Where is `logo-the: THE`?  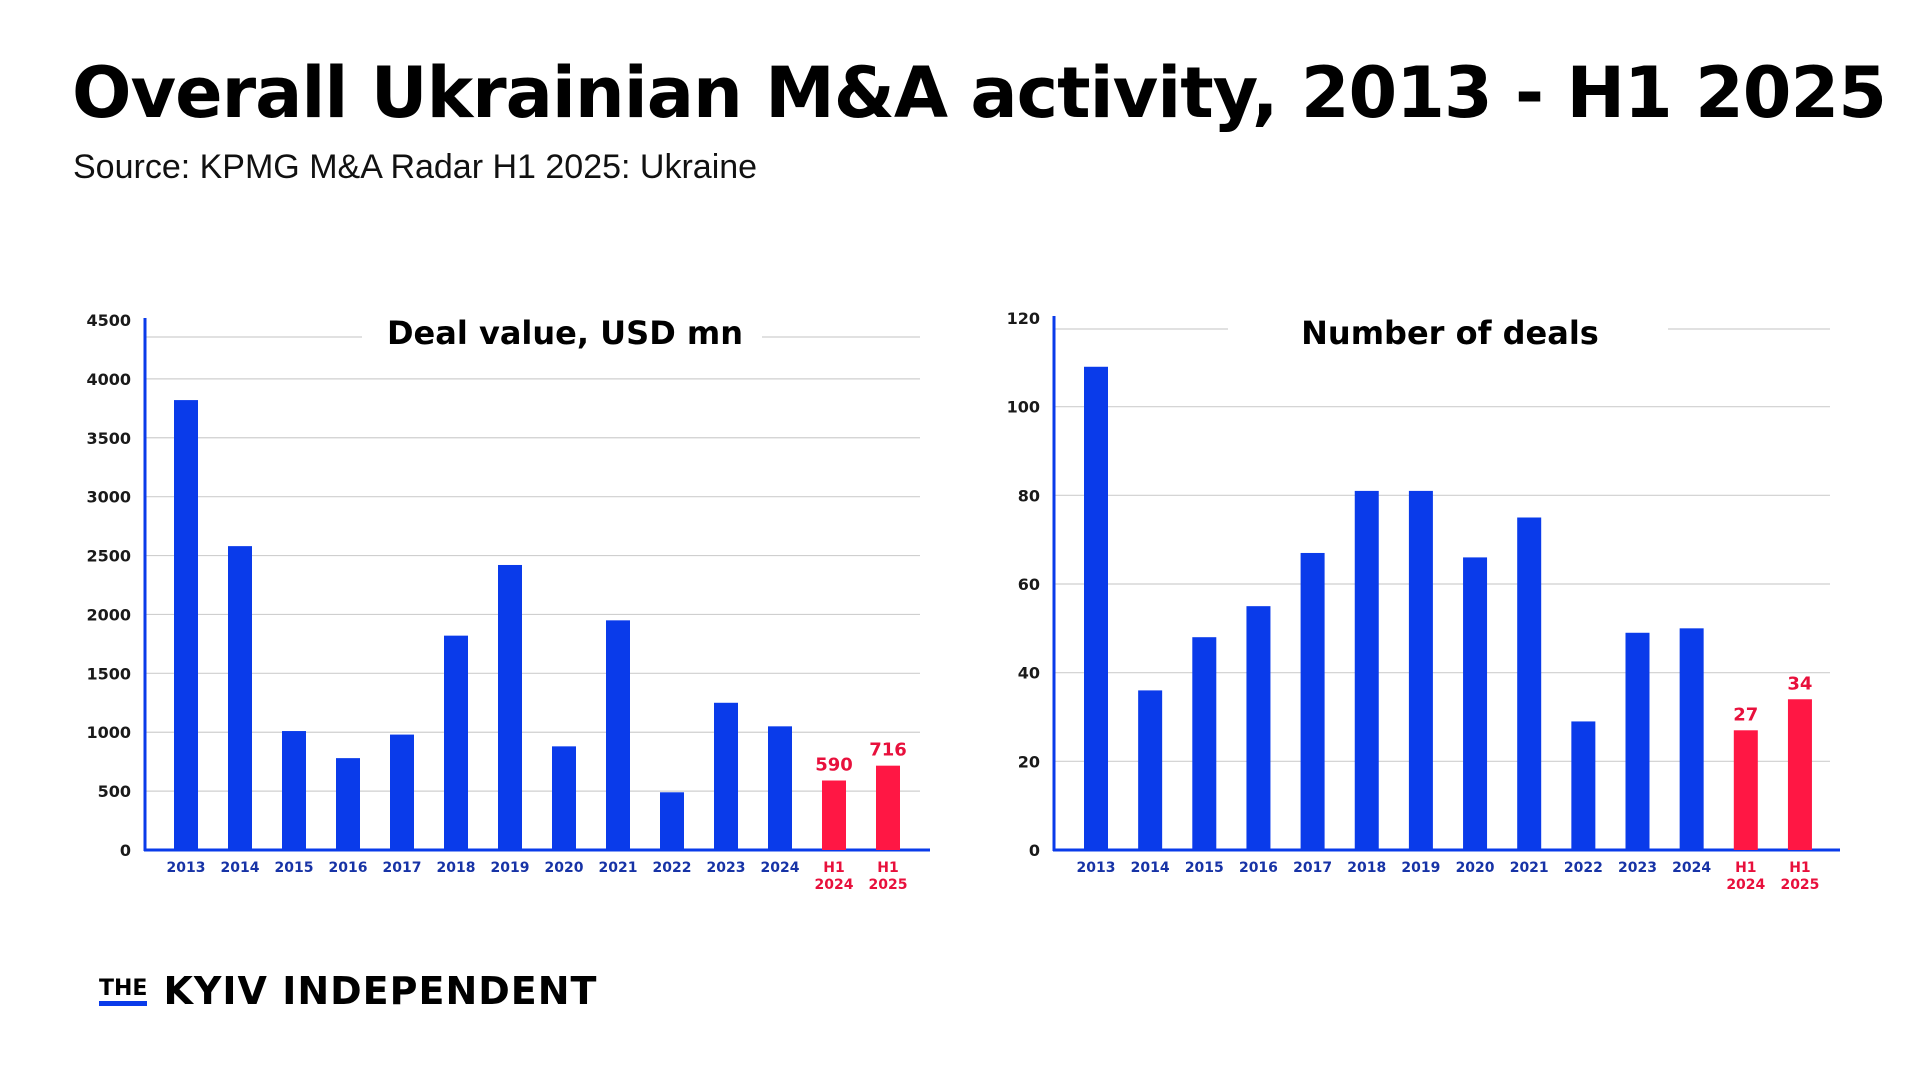
logo-the: THE is located at coordinates (123, 992).